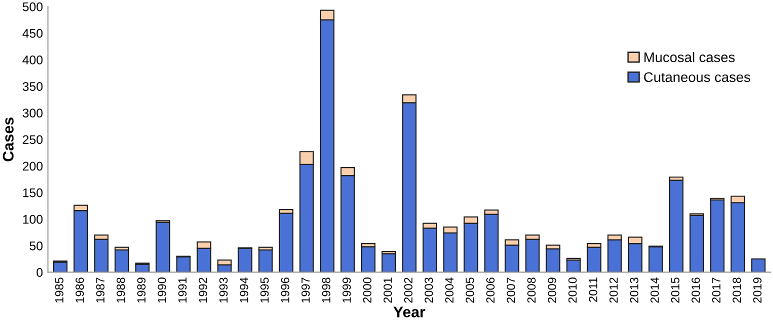 The width and height of the screenshot is (773, 328). Describe the element at coordinates (326, 290) in the screenshot. I see `x-tick-label: 1998` at that location.